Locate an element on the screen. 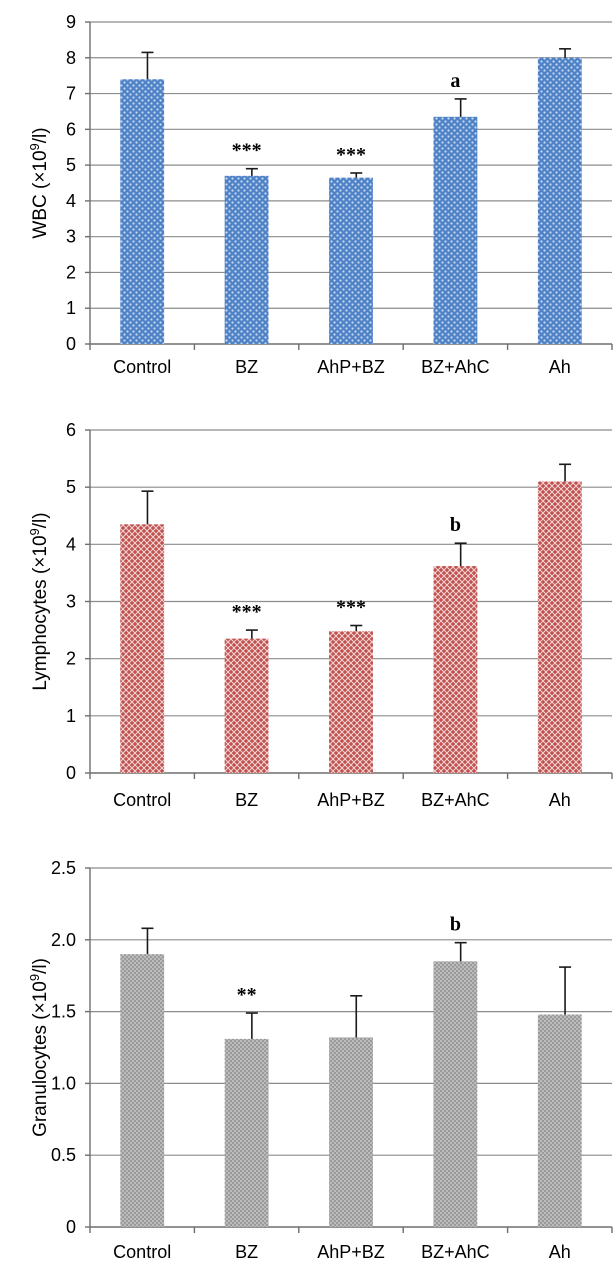 The height and width of the screenshot is (1270, 616). lymphocytes-ytick-label: 5 is located at coordinates (71, 487).